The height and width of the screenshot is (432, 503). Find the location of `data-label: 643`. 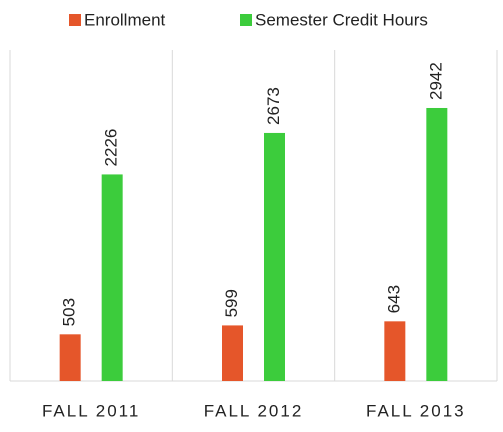

data-label: 643 is located at coordinates (393, 299).